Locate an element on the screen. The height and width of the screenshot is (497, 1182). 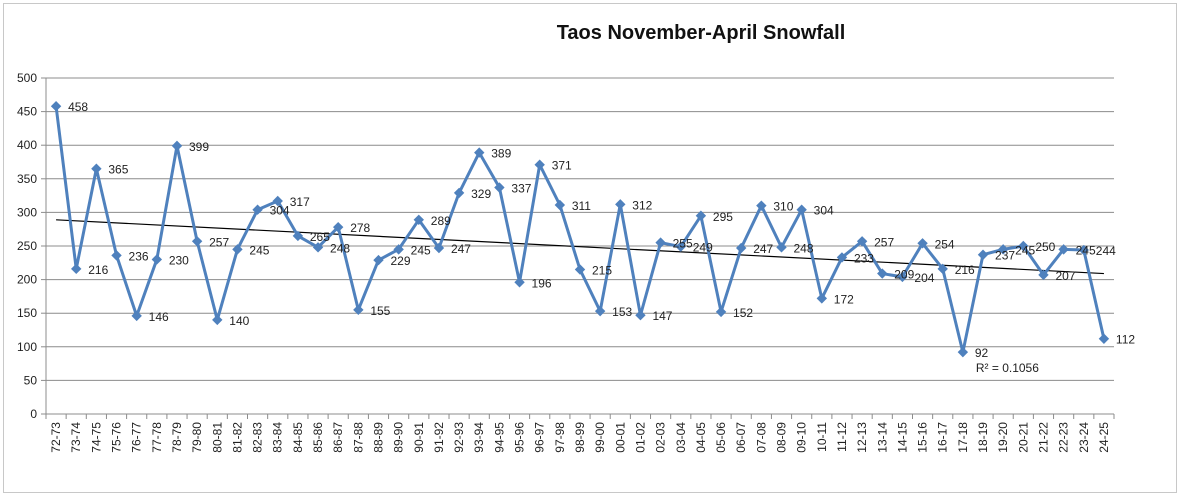
y-tick-label: 500 is located at coordinates (27, 78).